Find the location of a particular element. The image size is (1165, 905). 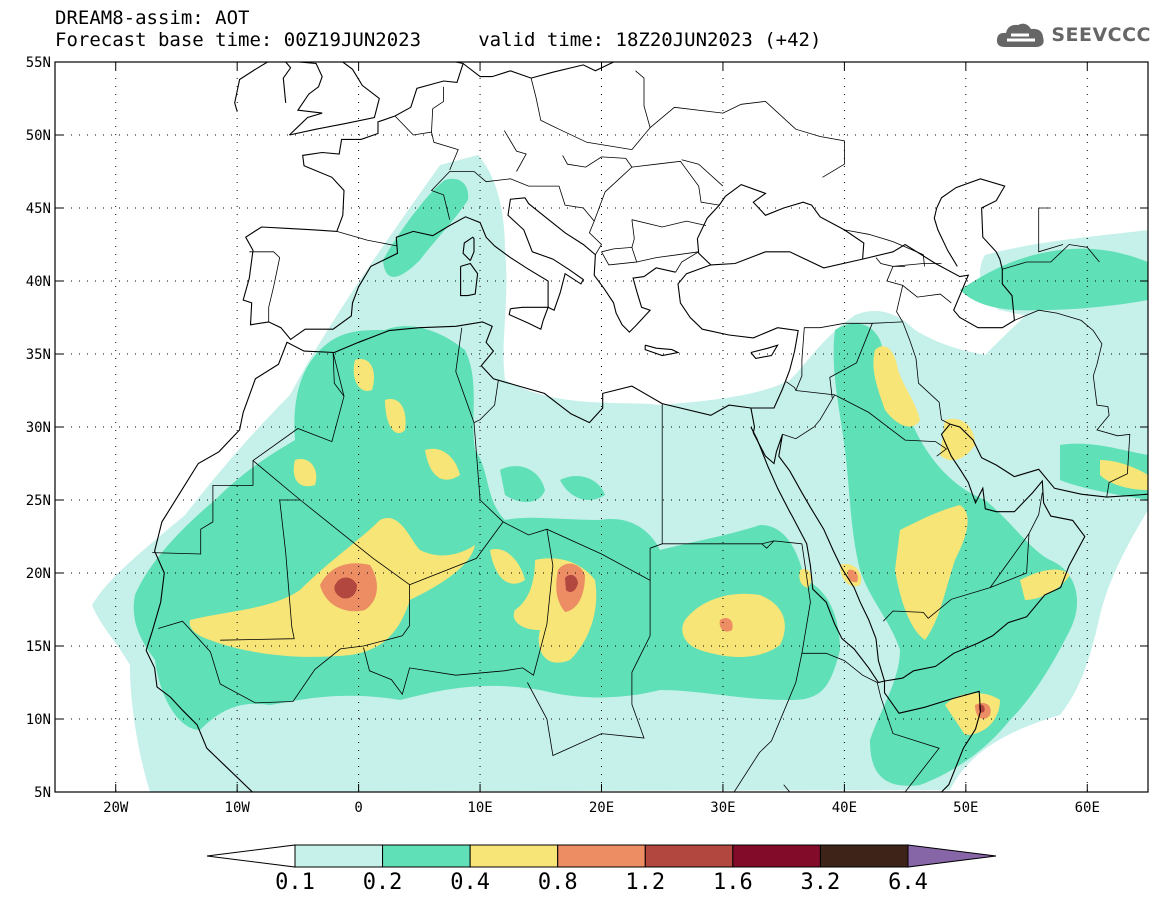

cloud-icon is located at coordinates (1020, 35).